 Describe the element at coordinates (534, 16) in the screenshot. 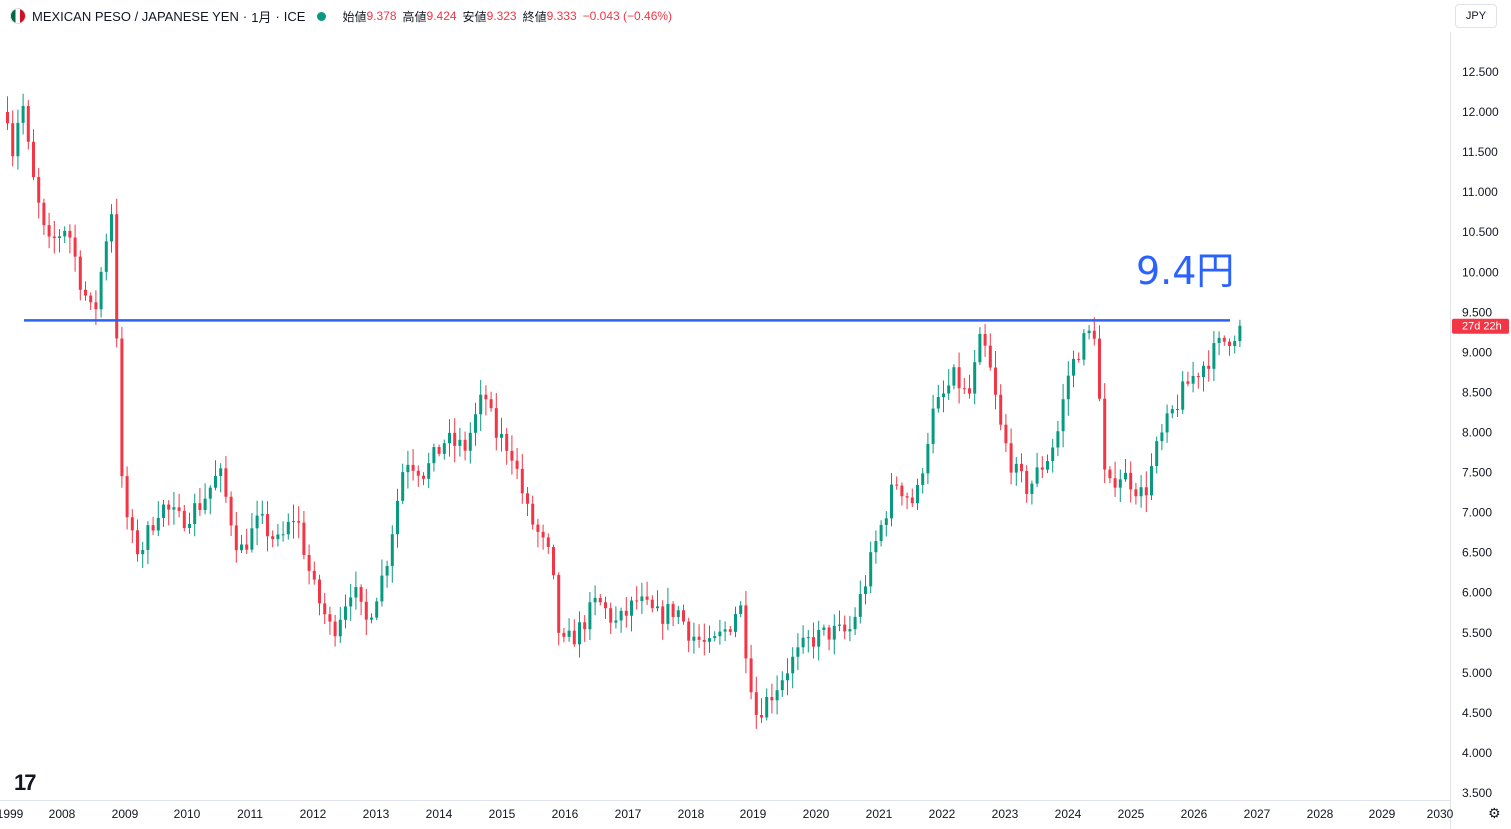

I see `close-label: 終値` at that location.